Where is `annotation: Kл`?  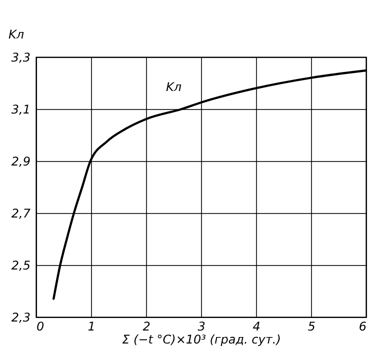
annotation: Kл is located at coordinates (174, 87).